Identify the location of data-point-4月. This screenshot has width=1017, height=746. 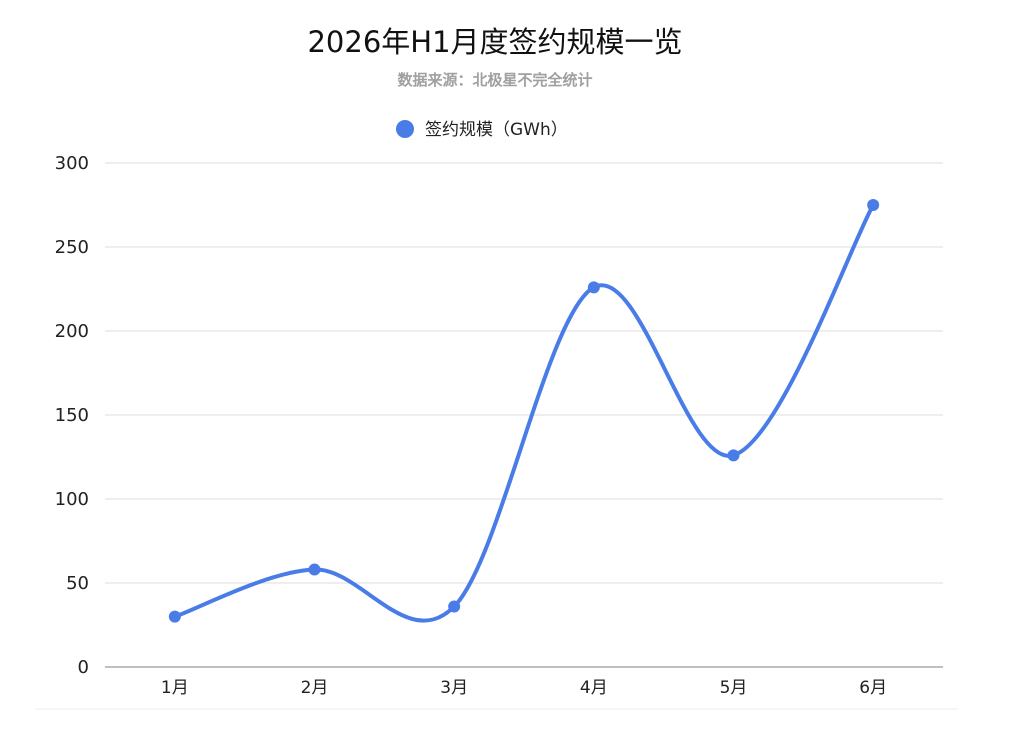
(593, 287).